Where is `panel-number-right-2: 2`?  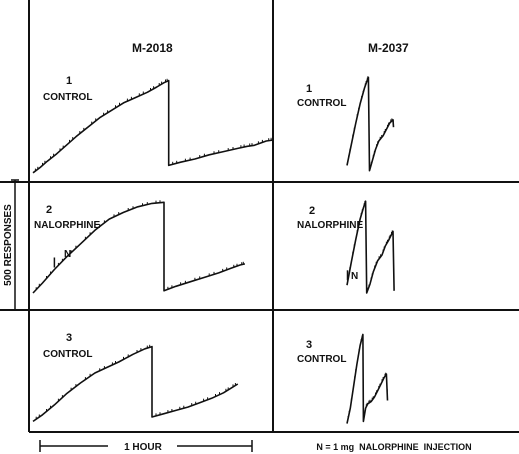
panel-number-right-2: 2 is located at coordinates (312, 211).